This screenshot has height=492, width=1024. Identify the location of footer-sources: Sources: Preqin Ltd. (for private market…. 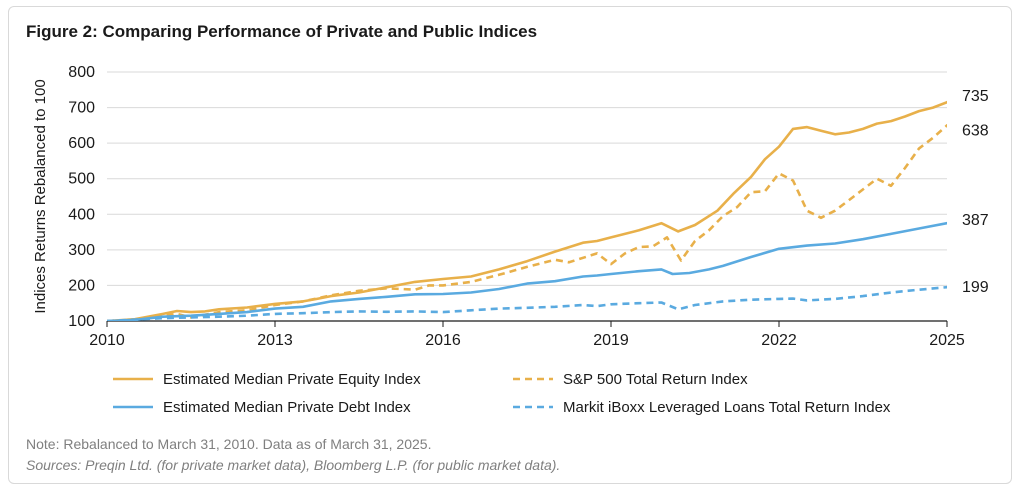
(293, 465).